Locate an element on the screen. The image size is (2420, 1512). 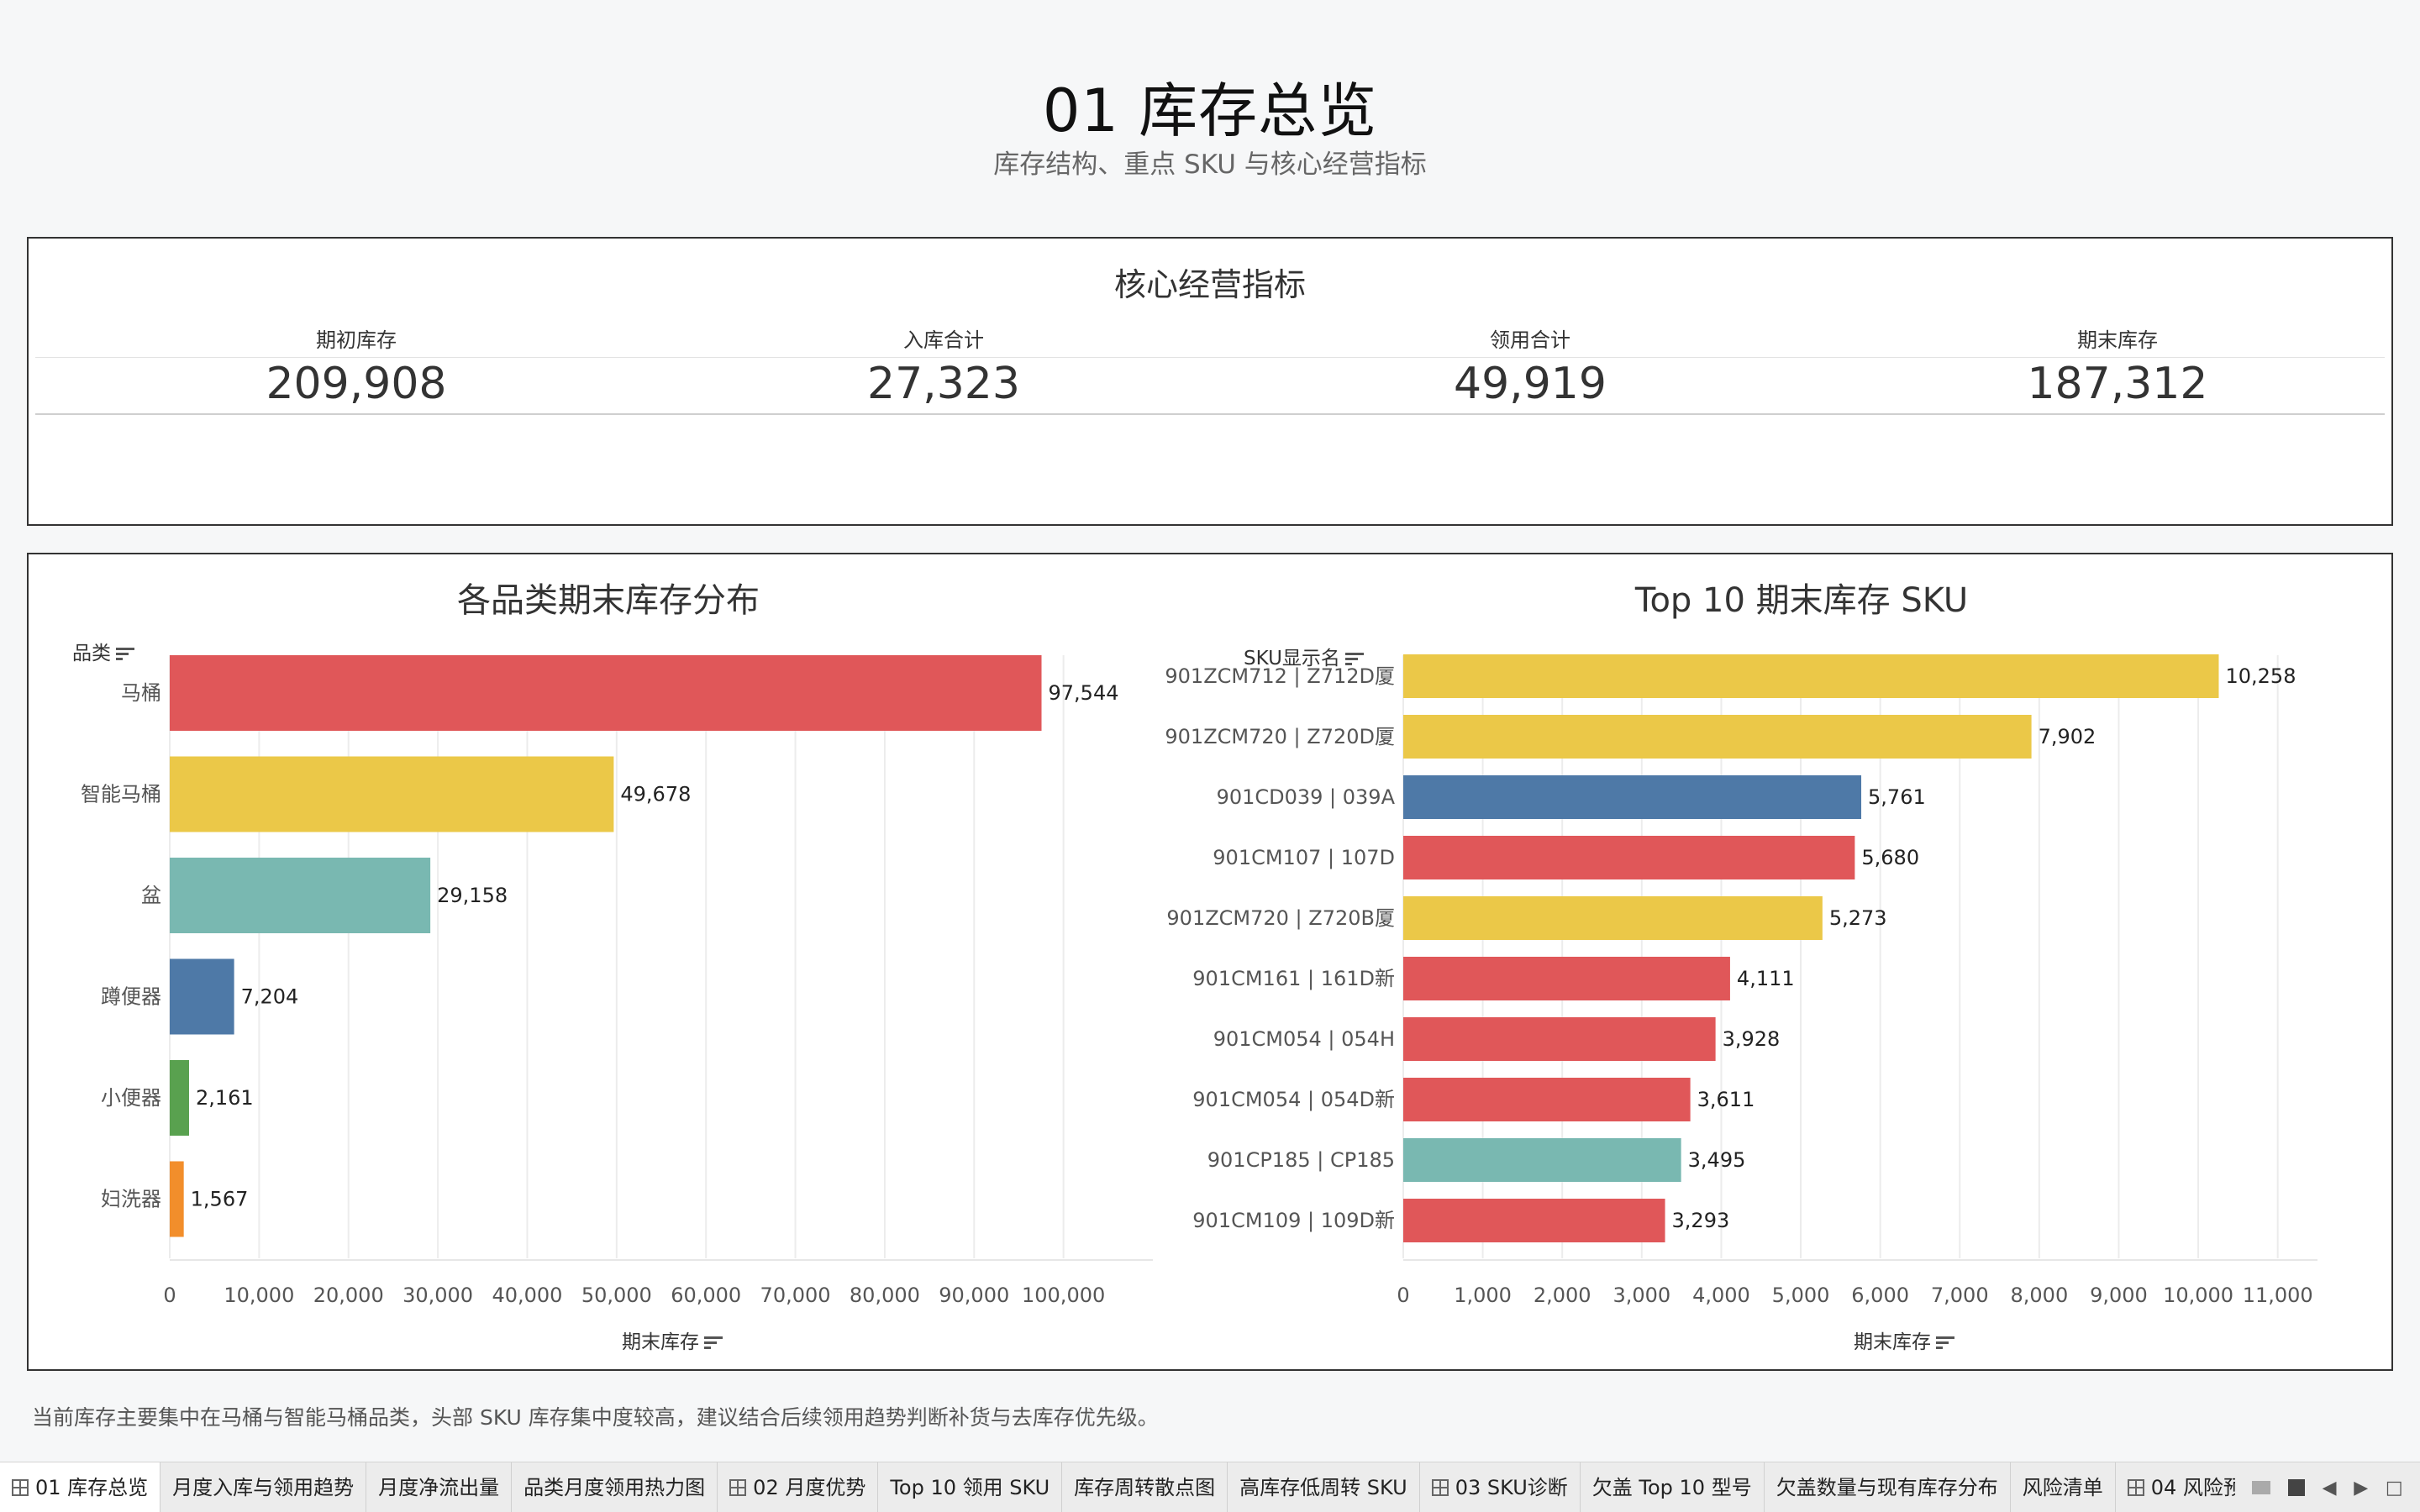
category-label: 901ZCM712 | Z712D厦 is located at coordinates (1280, 676).